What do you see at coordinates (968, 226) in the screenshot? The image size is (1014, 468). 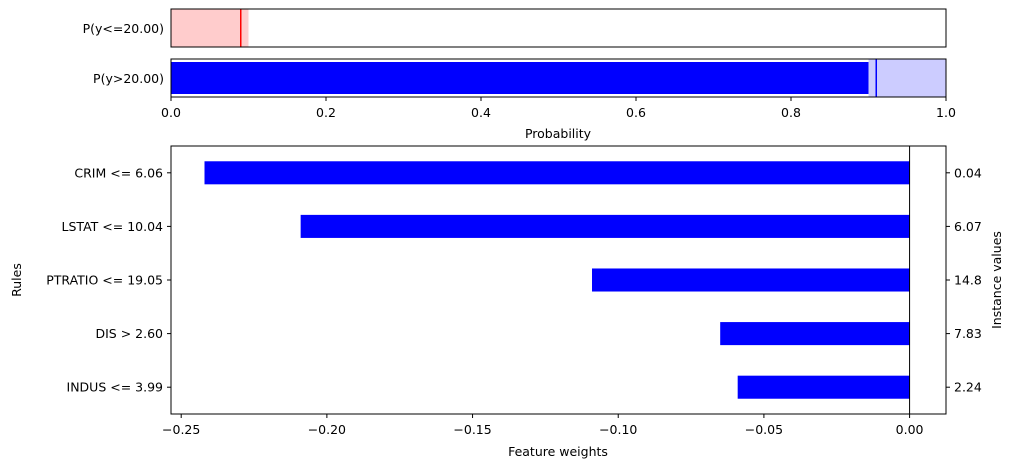 I see `instance-value-label: 6.07` at bounding box center [968, 226].